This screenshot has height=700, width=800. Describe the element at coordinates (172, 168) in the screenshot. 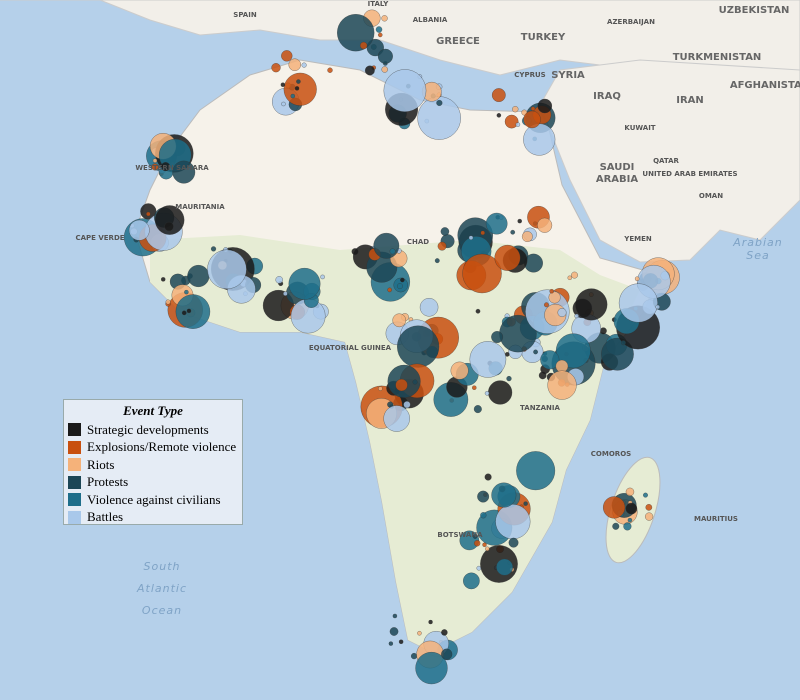

I see `place-label: WESTERN SAHARA` at that location.